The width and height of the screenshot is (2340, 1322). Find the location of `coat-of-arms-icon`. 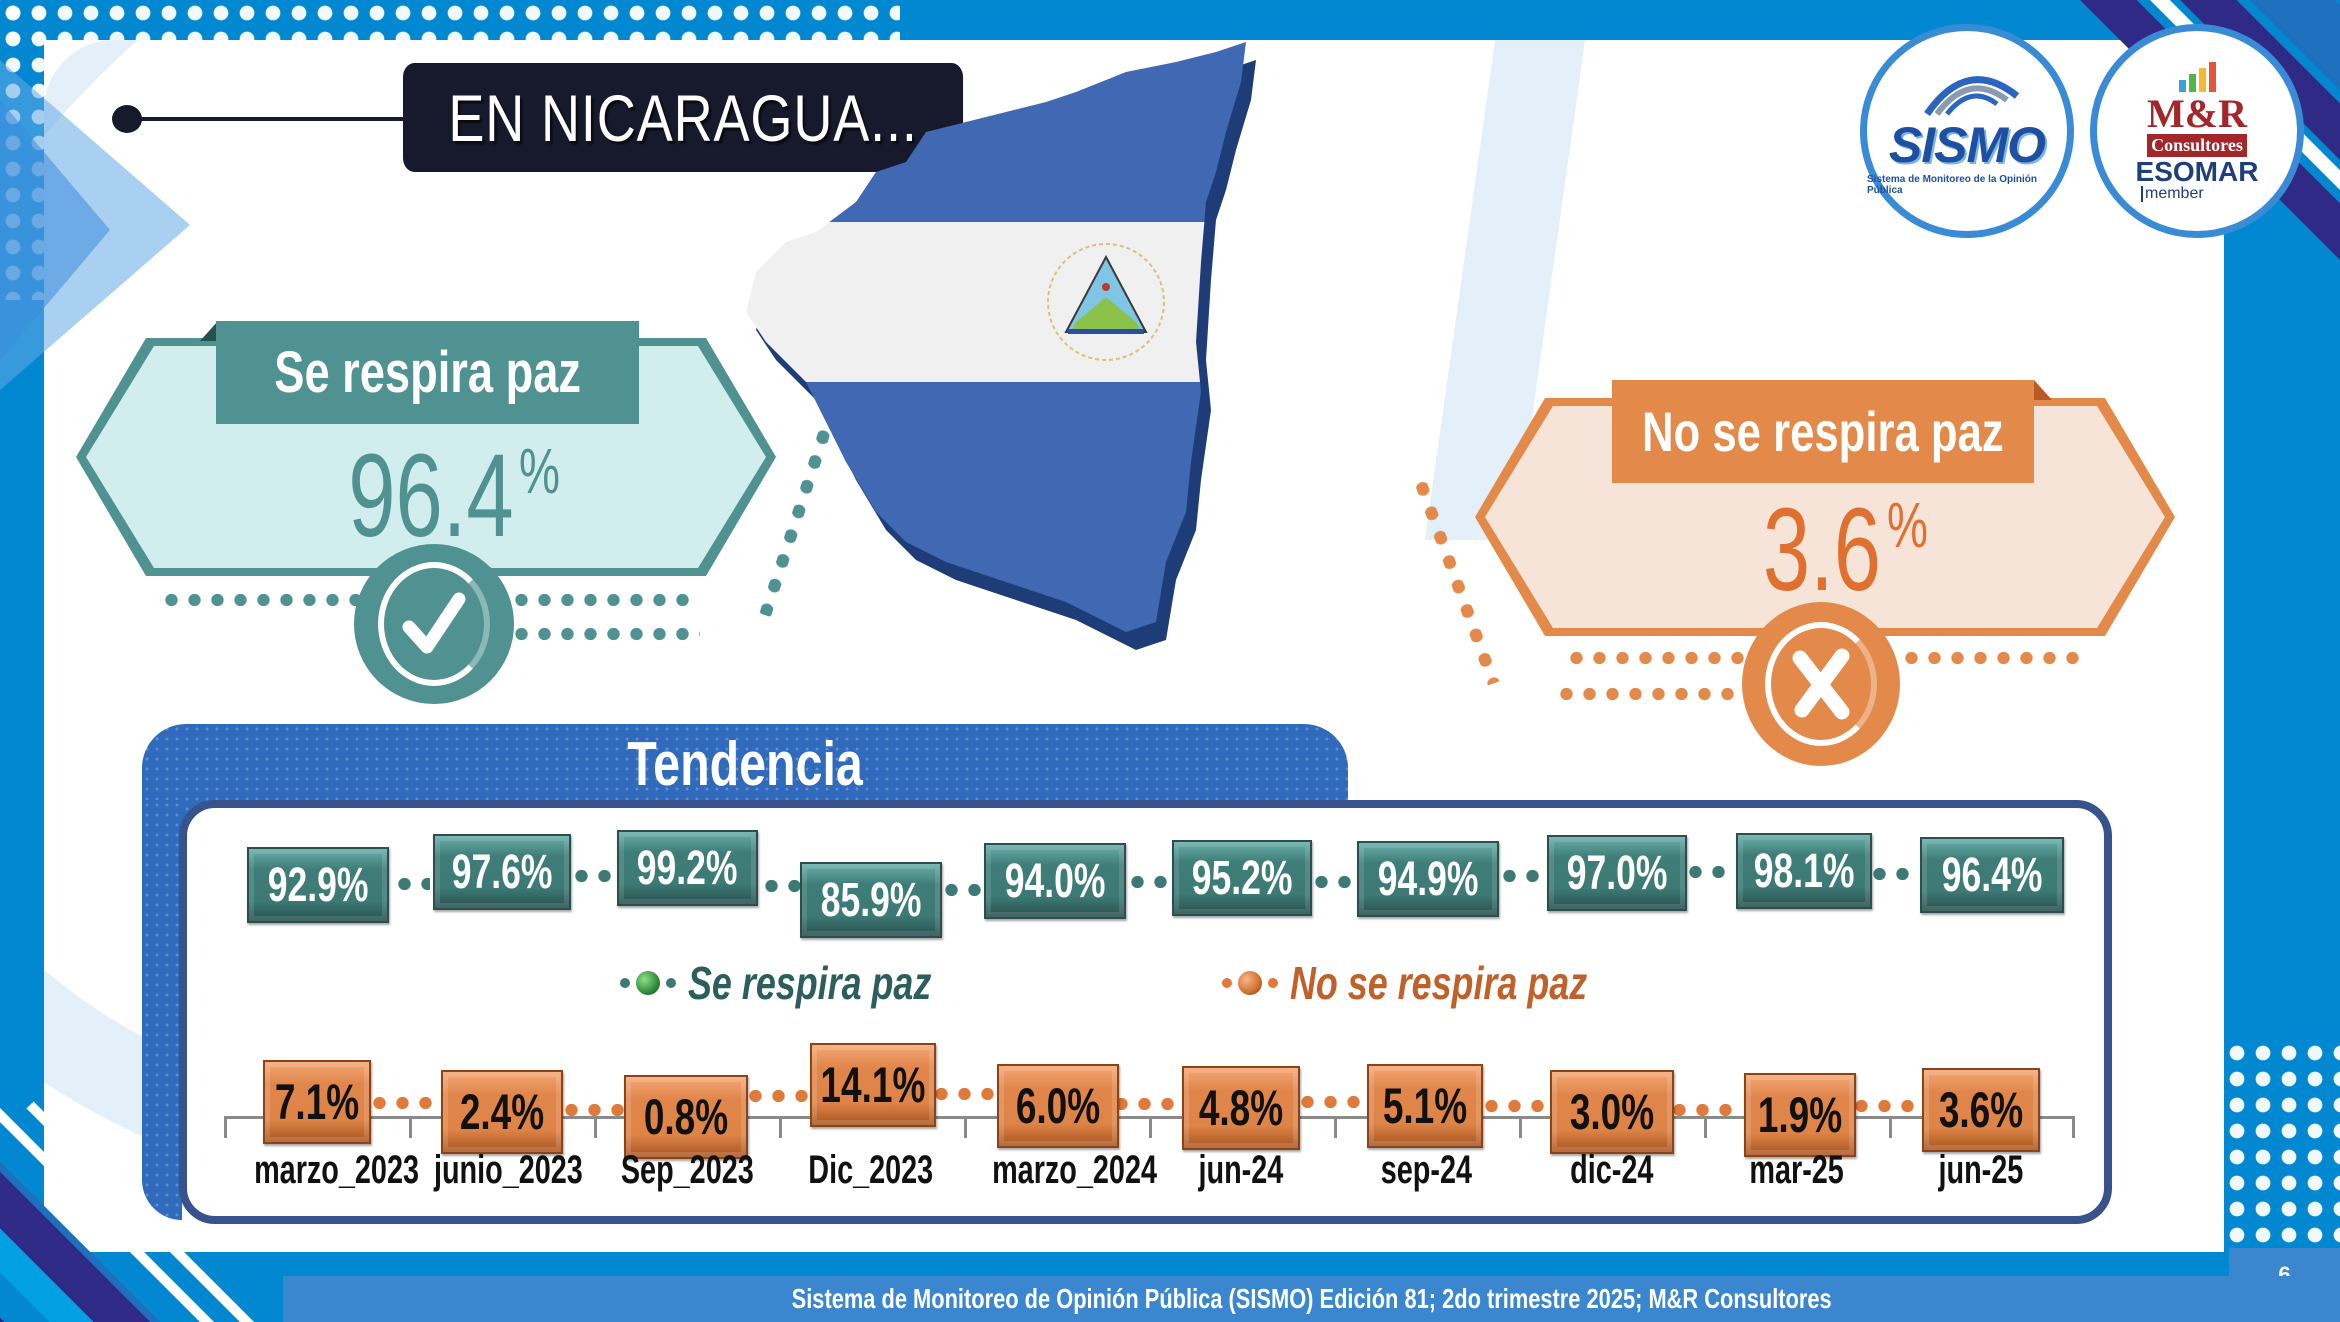

coat-of-arms-icon is located at coordinates (1106, 302).